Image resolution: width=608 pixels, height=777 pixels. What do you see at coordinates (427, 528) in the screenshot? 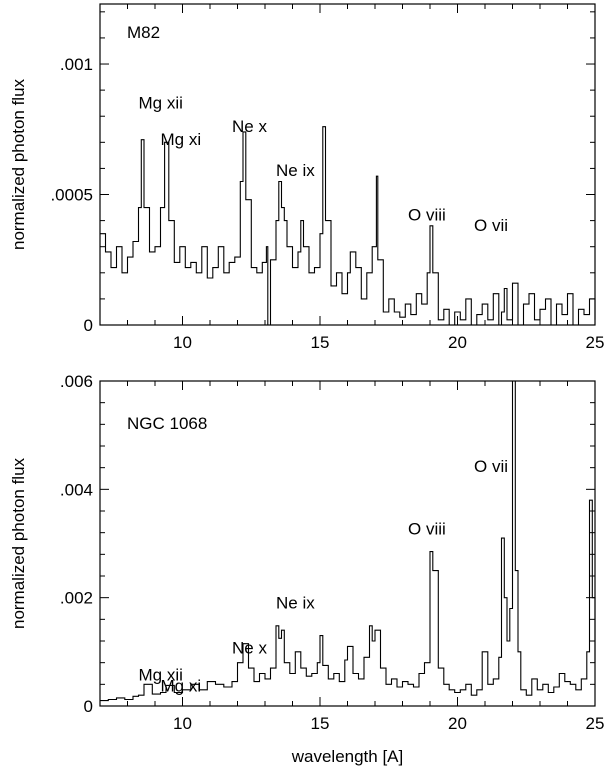
I see `panel-2-line-label: O viii` at bounding box center [427, 528].